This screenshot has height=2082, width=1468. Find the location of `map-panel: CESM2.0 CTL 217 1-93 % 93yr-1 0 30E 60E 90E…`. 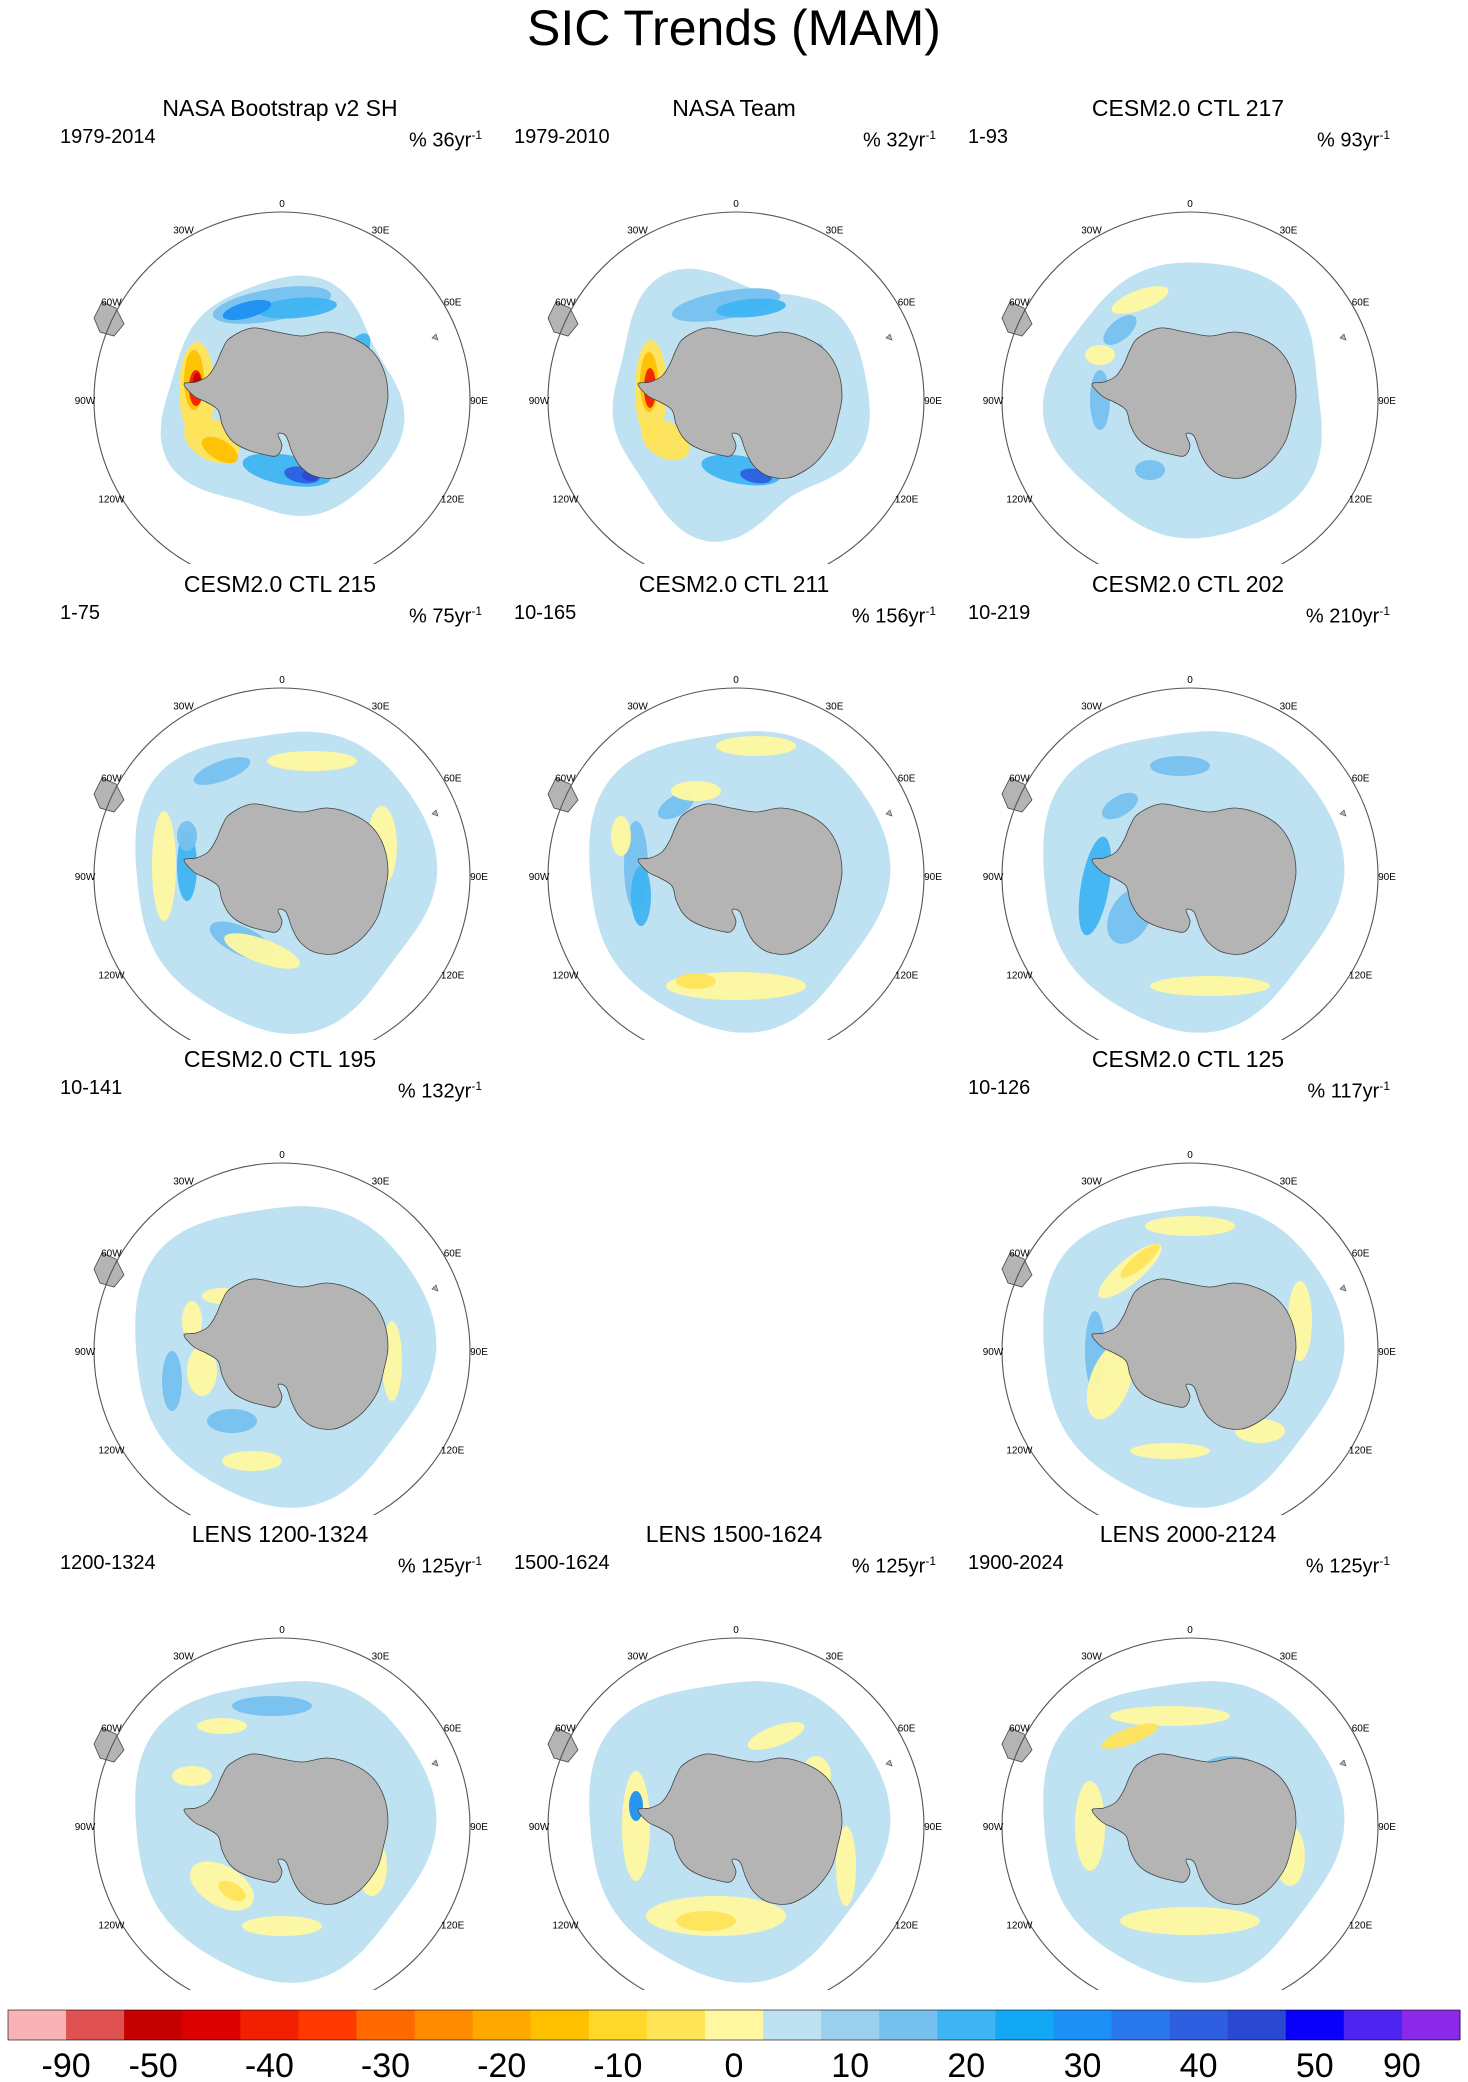

map-panel: CESM2.0 CTL 217 1-93 % 93yr-1 0 30E 60E 90E… is located at coordinates (1188, 329).